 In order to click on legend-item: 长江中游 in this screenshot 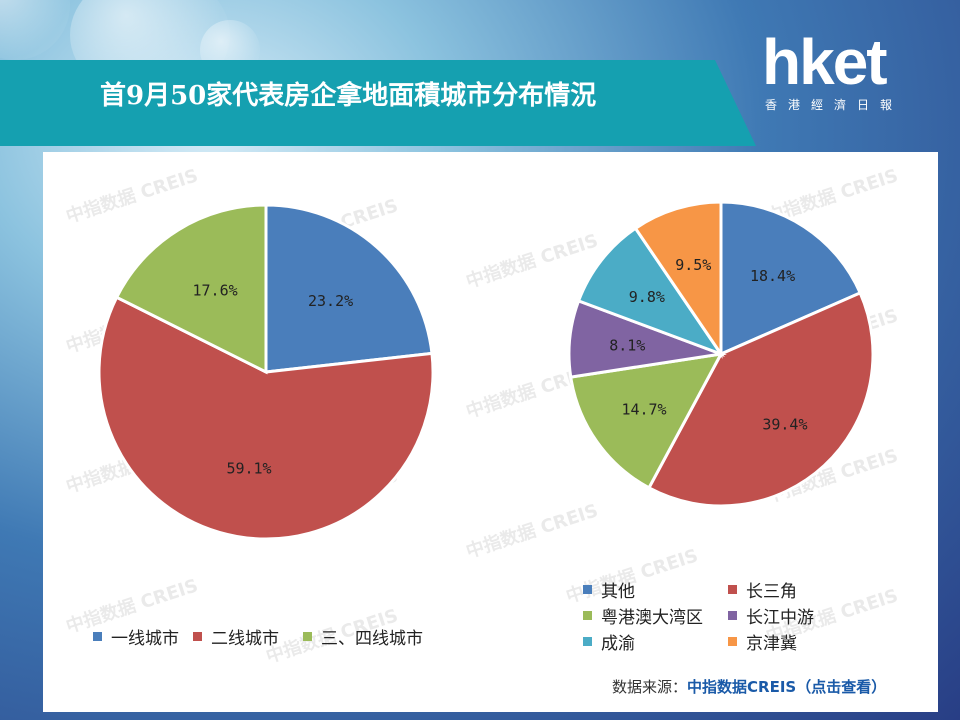, I will do `click(771, 615)`.